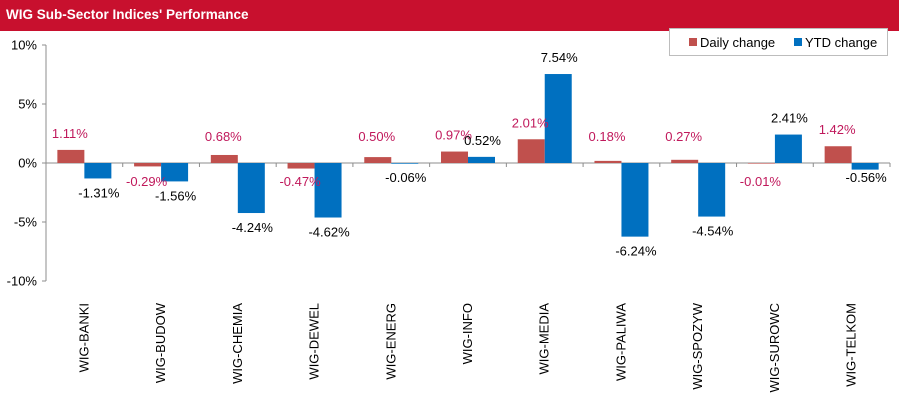 The image size is (899, 409). Describe the element at coordinates (867, 177) in the screenshot. I see `data-label-ytd: -0.56%` at that location.